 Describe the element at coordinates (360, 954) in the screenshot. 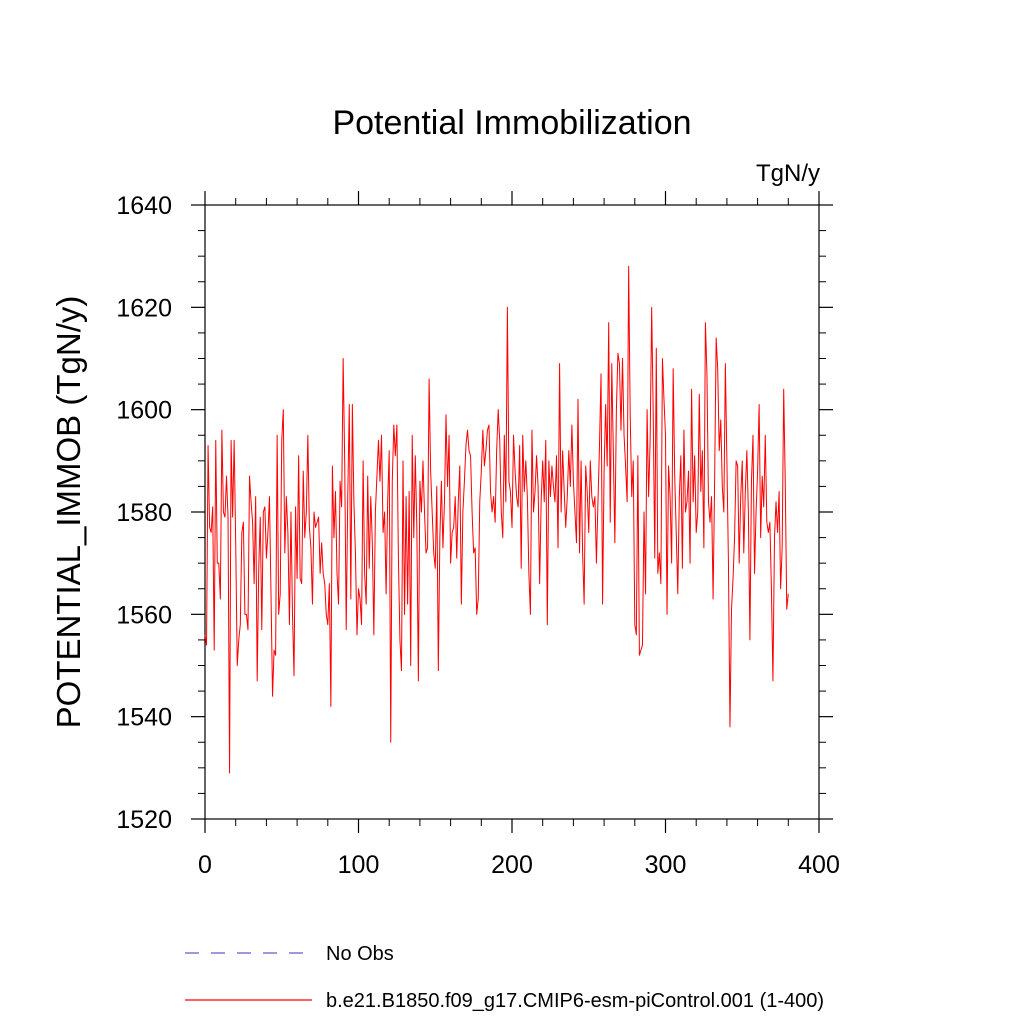

I see `legend-label-no-obs: No Obs` at that location.